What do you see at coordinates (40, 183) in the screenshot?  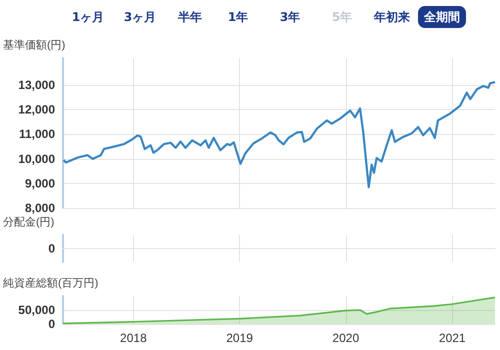 I see `y-tick-label: 9,000` at bounding box center [40, 183].